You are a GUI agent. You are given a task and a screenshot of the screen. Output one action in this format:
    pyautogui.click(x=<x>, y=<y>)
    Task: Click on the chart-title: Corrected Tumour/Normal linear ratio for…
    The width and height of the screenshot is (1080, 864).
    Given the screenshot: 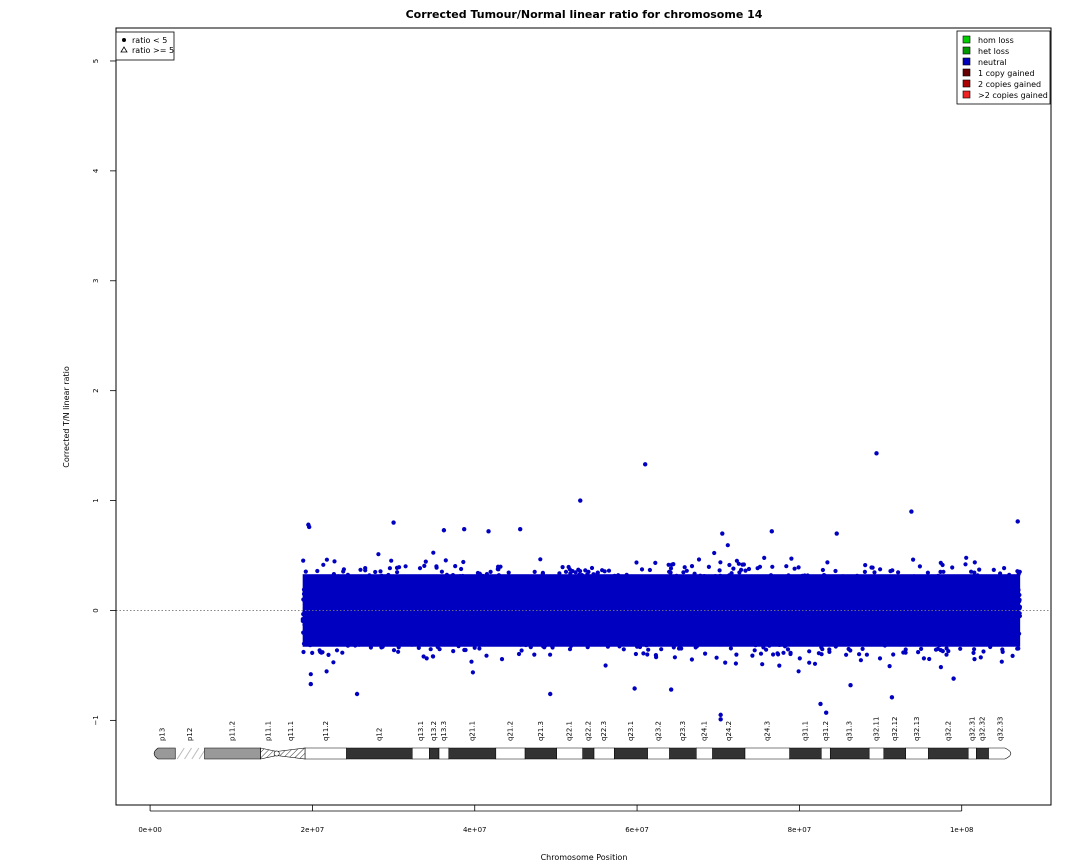 What is the action you would take?
    pyautogui.click(x=584, y=14)
    